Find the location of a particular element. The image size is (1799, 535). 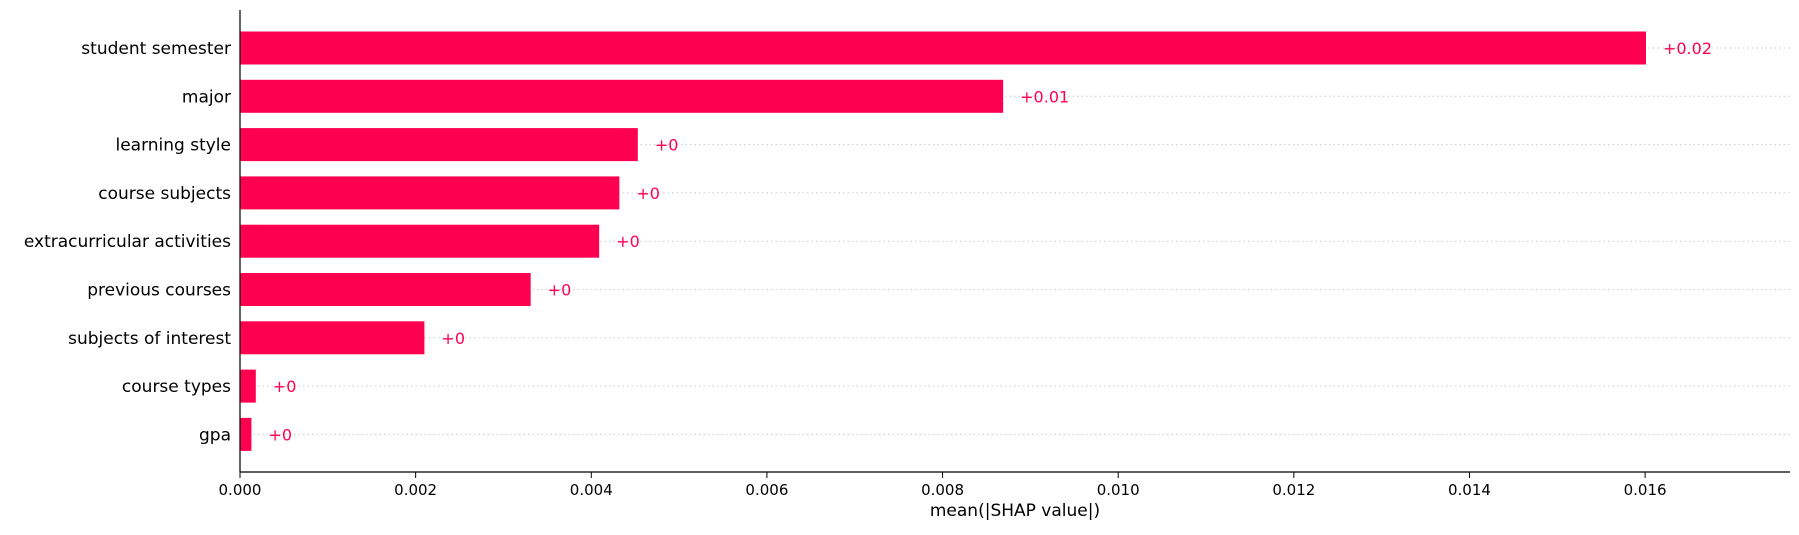

x-tick-label: 0.008 is located at coordinates (942, 490).